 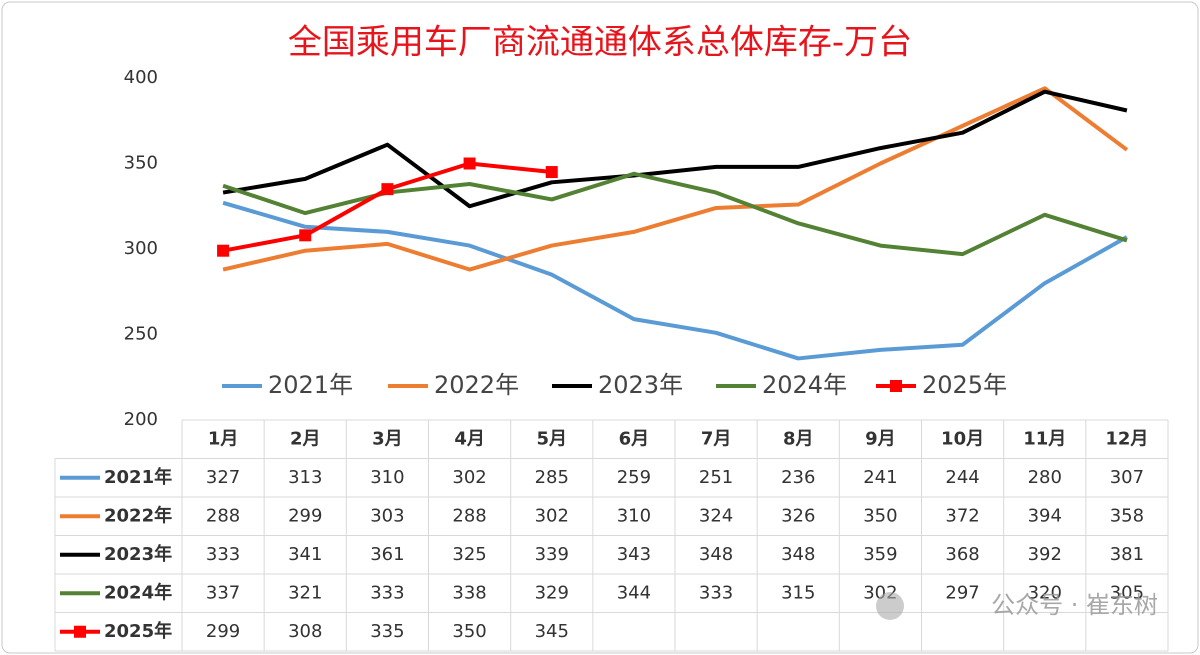 What do you see at coordinates (141, 248) in the screenshot?
I see `y-tick-label: 300` at bounding box center [141, 248].